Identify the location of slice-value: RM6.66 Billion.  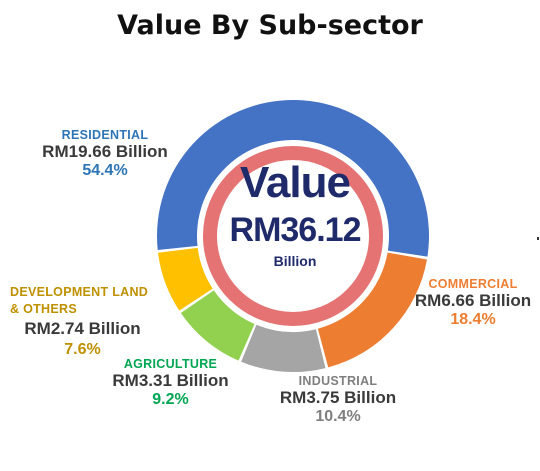
(473, 300).